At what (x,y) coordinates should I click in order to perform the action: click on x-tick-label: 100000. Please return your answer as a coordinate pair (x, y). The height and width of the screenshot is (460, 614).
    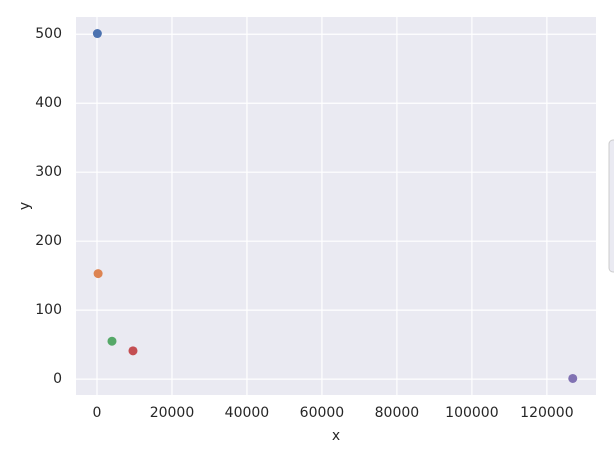
    Looking at the image, I should click on (471, 413).